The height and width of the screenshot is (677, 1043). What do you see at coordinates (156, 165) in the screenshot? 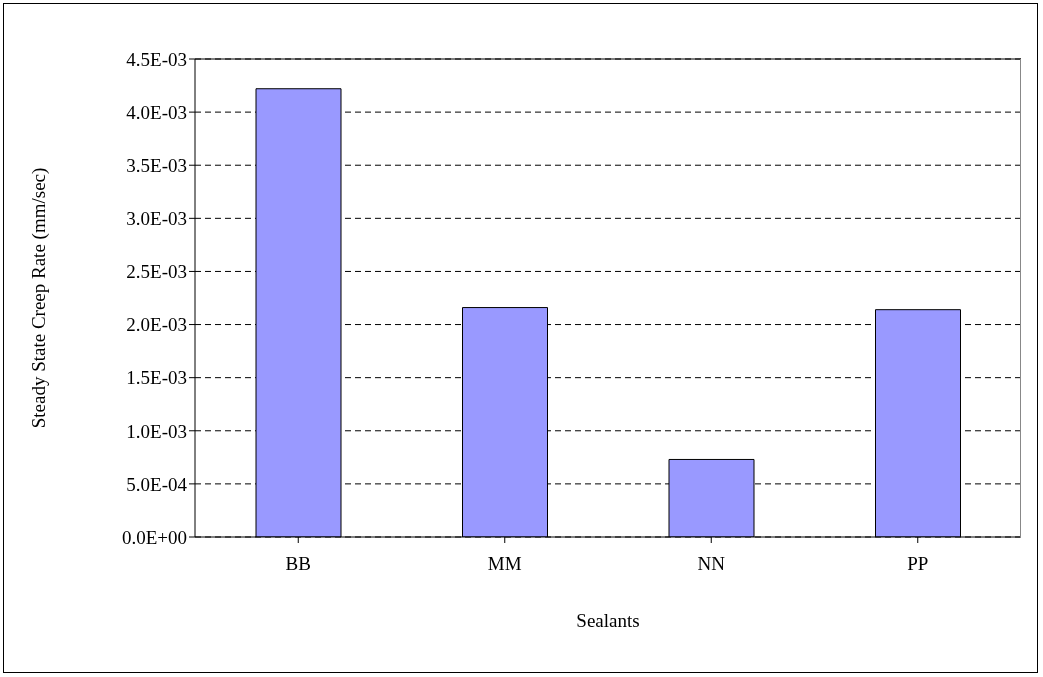
I see `y-tick-label: 3.5E-03` at bounding box center [156, 165].